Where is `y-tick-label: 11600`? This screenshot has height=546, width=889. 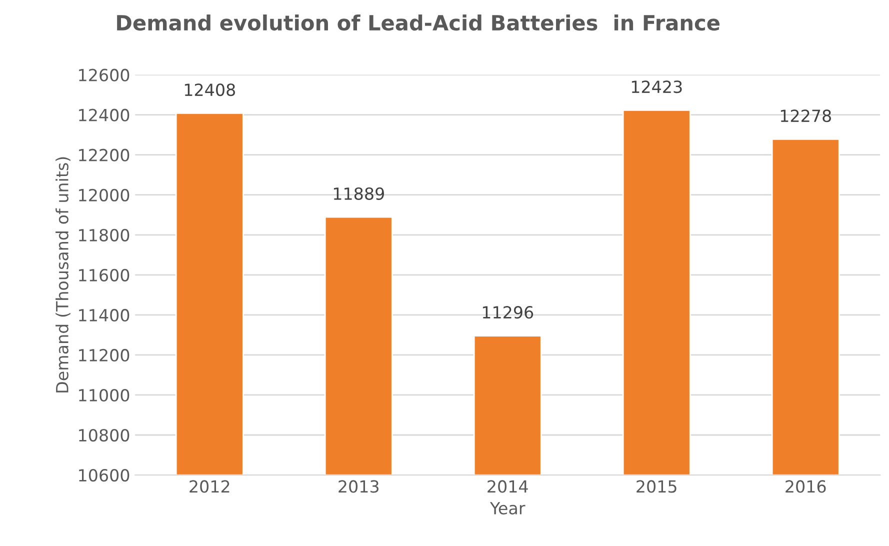
y-tick-label: 11600 is located at coordinates (104, 275).